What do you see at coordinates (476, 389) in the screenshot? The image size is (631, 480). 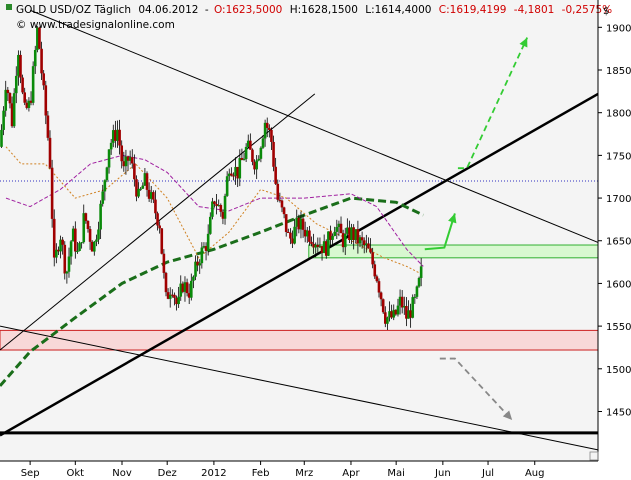 I see `projection-arrow` at bounding box center [476, 389].